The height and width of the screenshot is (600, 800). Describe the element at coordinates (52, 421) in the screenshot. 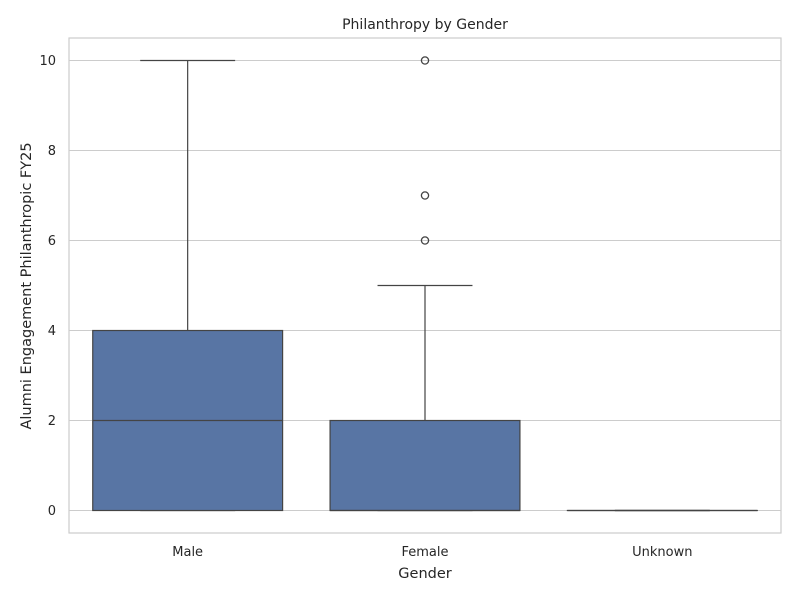

I see `y-tick-label: 2` at that location.